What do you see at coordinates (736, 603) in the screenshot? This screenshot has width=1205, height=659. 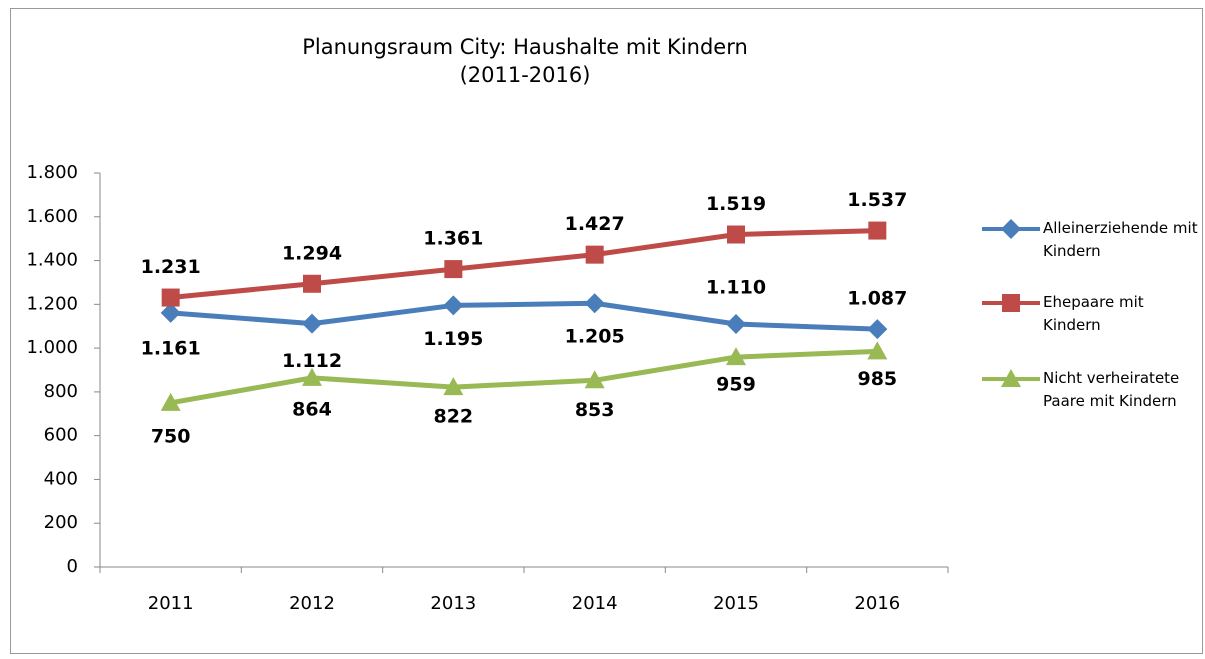 I see `x-tick-label: 2015` at bounding box center [736, 603].